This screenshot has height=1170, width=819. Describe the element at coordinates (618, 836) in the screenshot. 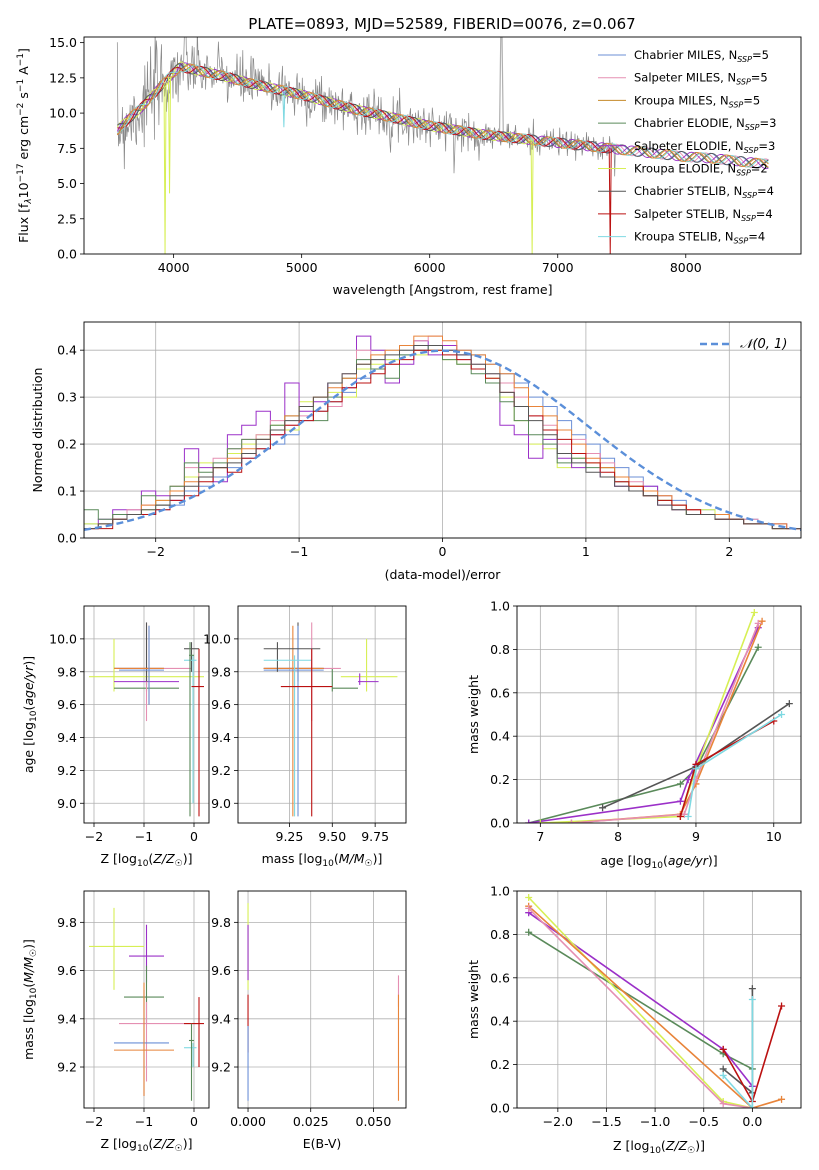

I see `x-tick-label: 8` at that location.